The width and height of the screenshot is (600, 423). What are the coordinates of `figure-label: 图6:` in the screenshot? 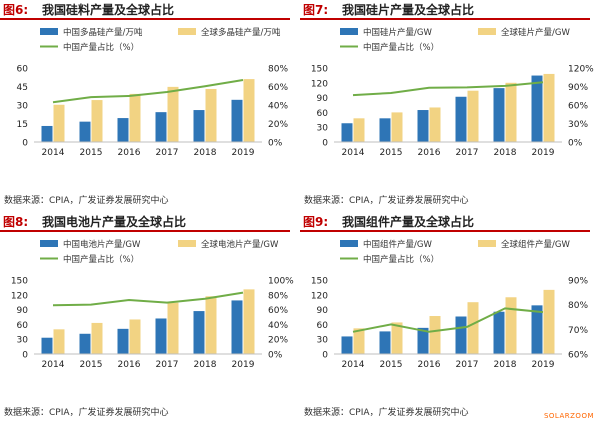 It's located at (16, 10).